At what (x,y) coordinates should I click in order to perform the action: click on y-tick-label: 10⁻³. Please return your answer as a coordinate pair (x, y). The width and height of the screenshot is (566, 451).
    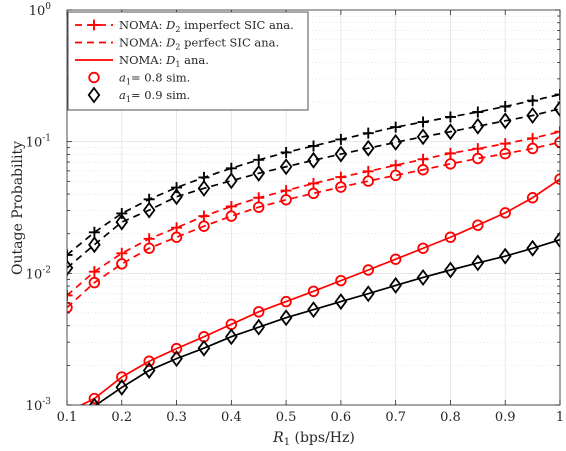
    Looking at the image, I should click on (39, 405).